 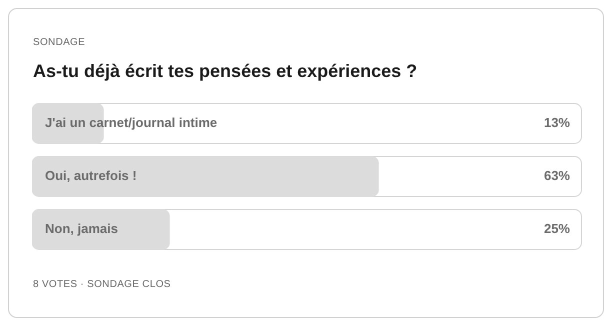 I want to click on data-label: 25%, so click(x=557, y=228).